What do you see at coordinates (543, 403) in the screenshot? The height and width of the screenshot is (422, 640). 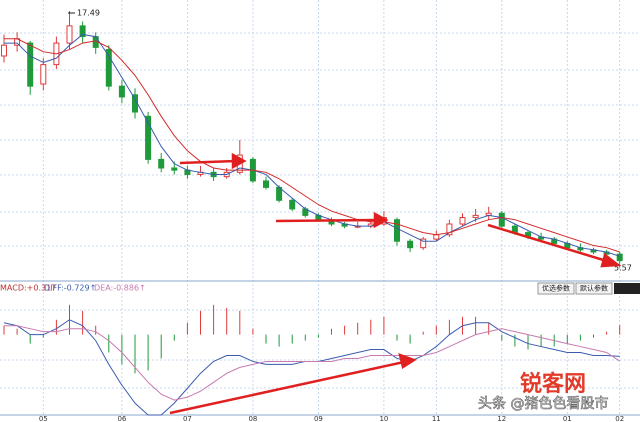 I see `watermark-author: 头条 @猪色色看股市` at bounding box center [543, 403].